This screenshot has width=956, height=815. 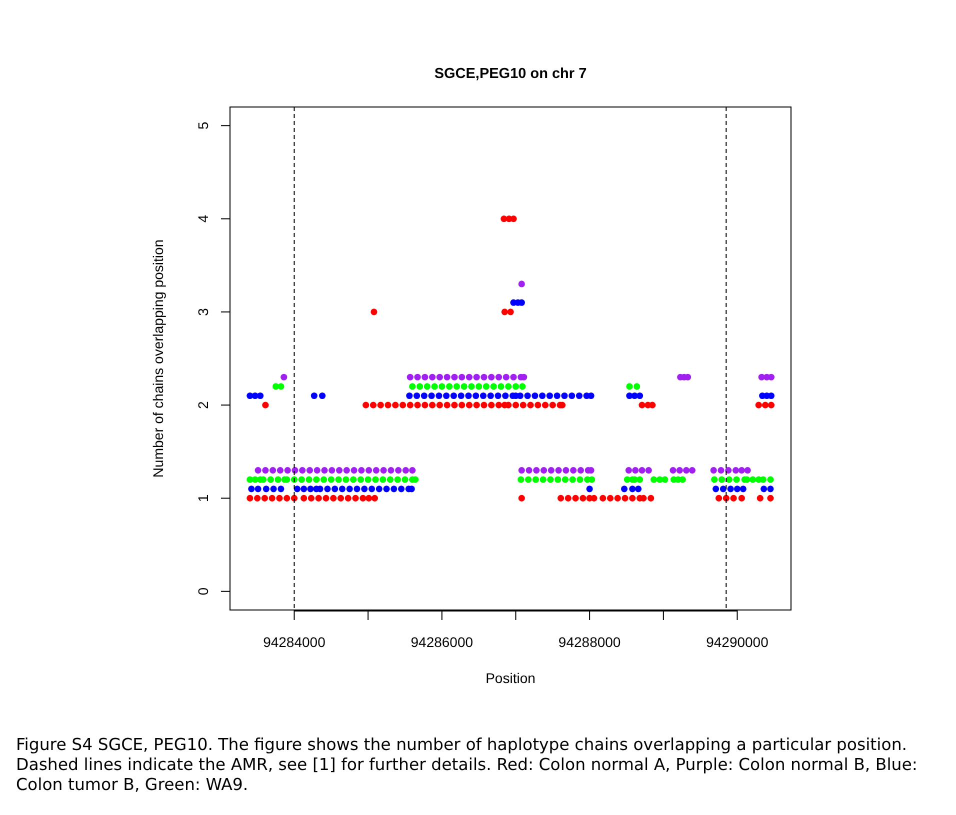 I want to click on x-axis-title: Position, so click(x=511, y=678).